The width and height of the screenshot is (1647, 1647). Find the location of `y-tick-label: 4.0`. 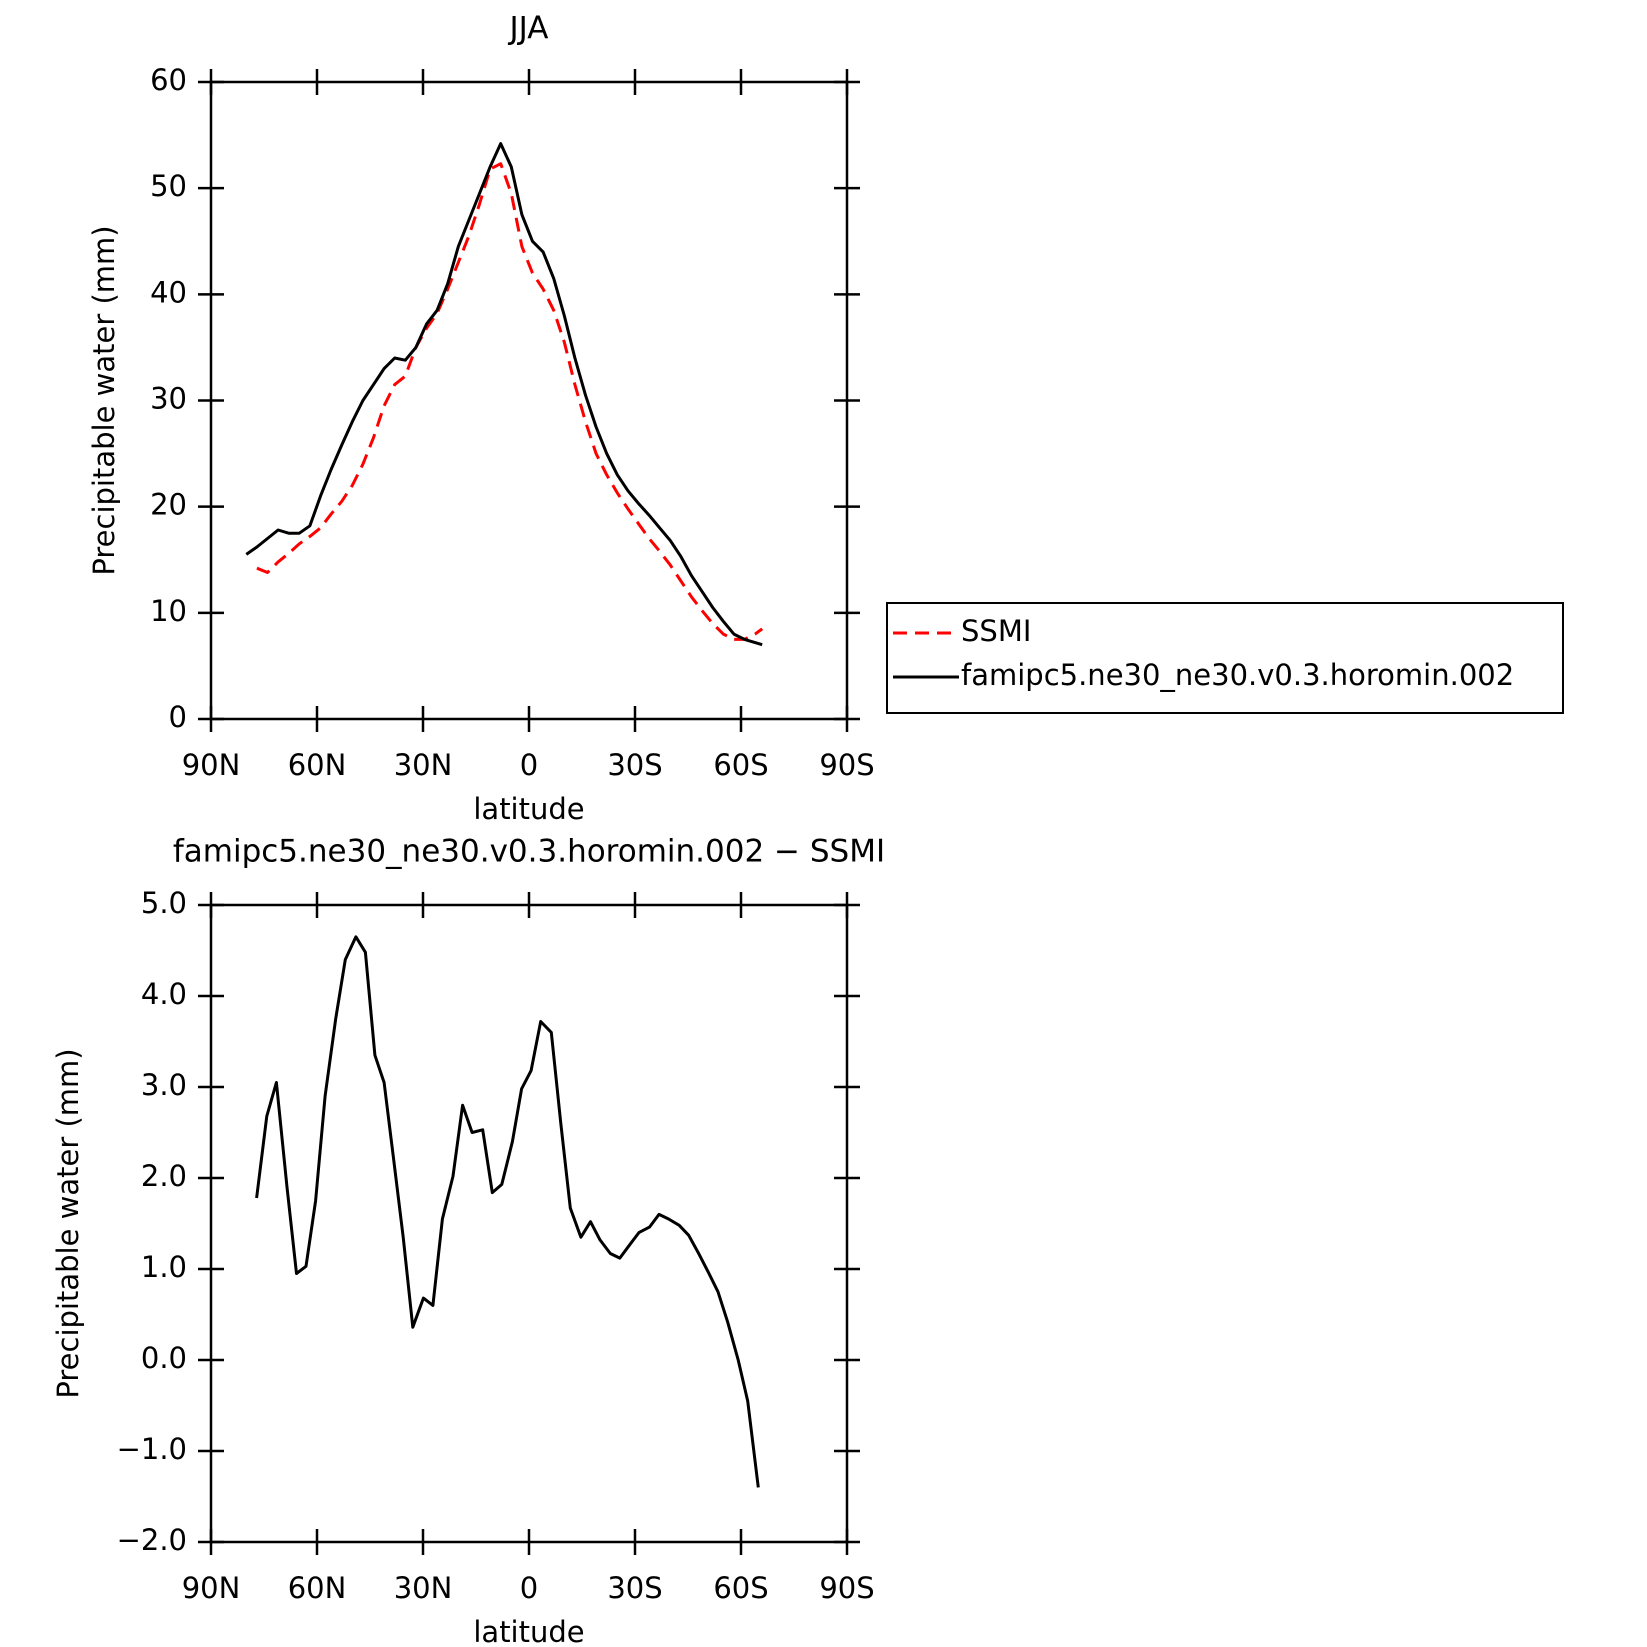

y-tick-label: 4.0 is located at coordinates (164, 994).